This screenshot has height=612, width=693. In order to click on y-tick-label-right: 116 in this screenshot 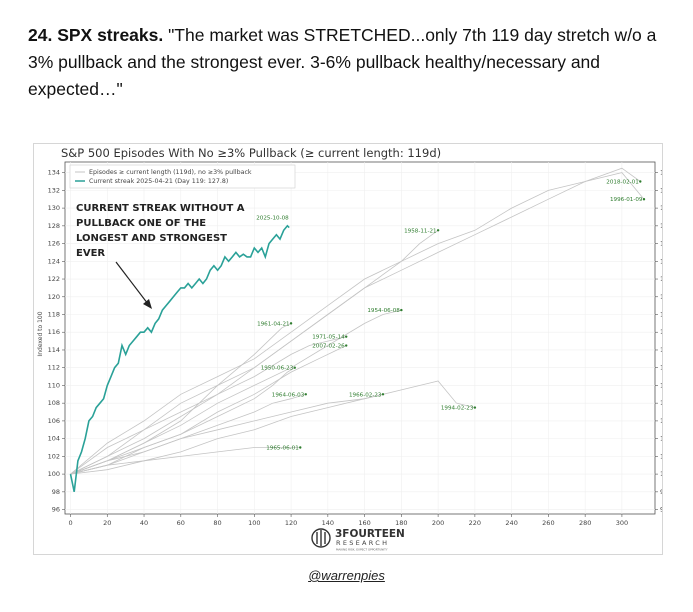, I will do `click(661, 332)`.